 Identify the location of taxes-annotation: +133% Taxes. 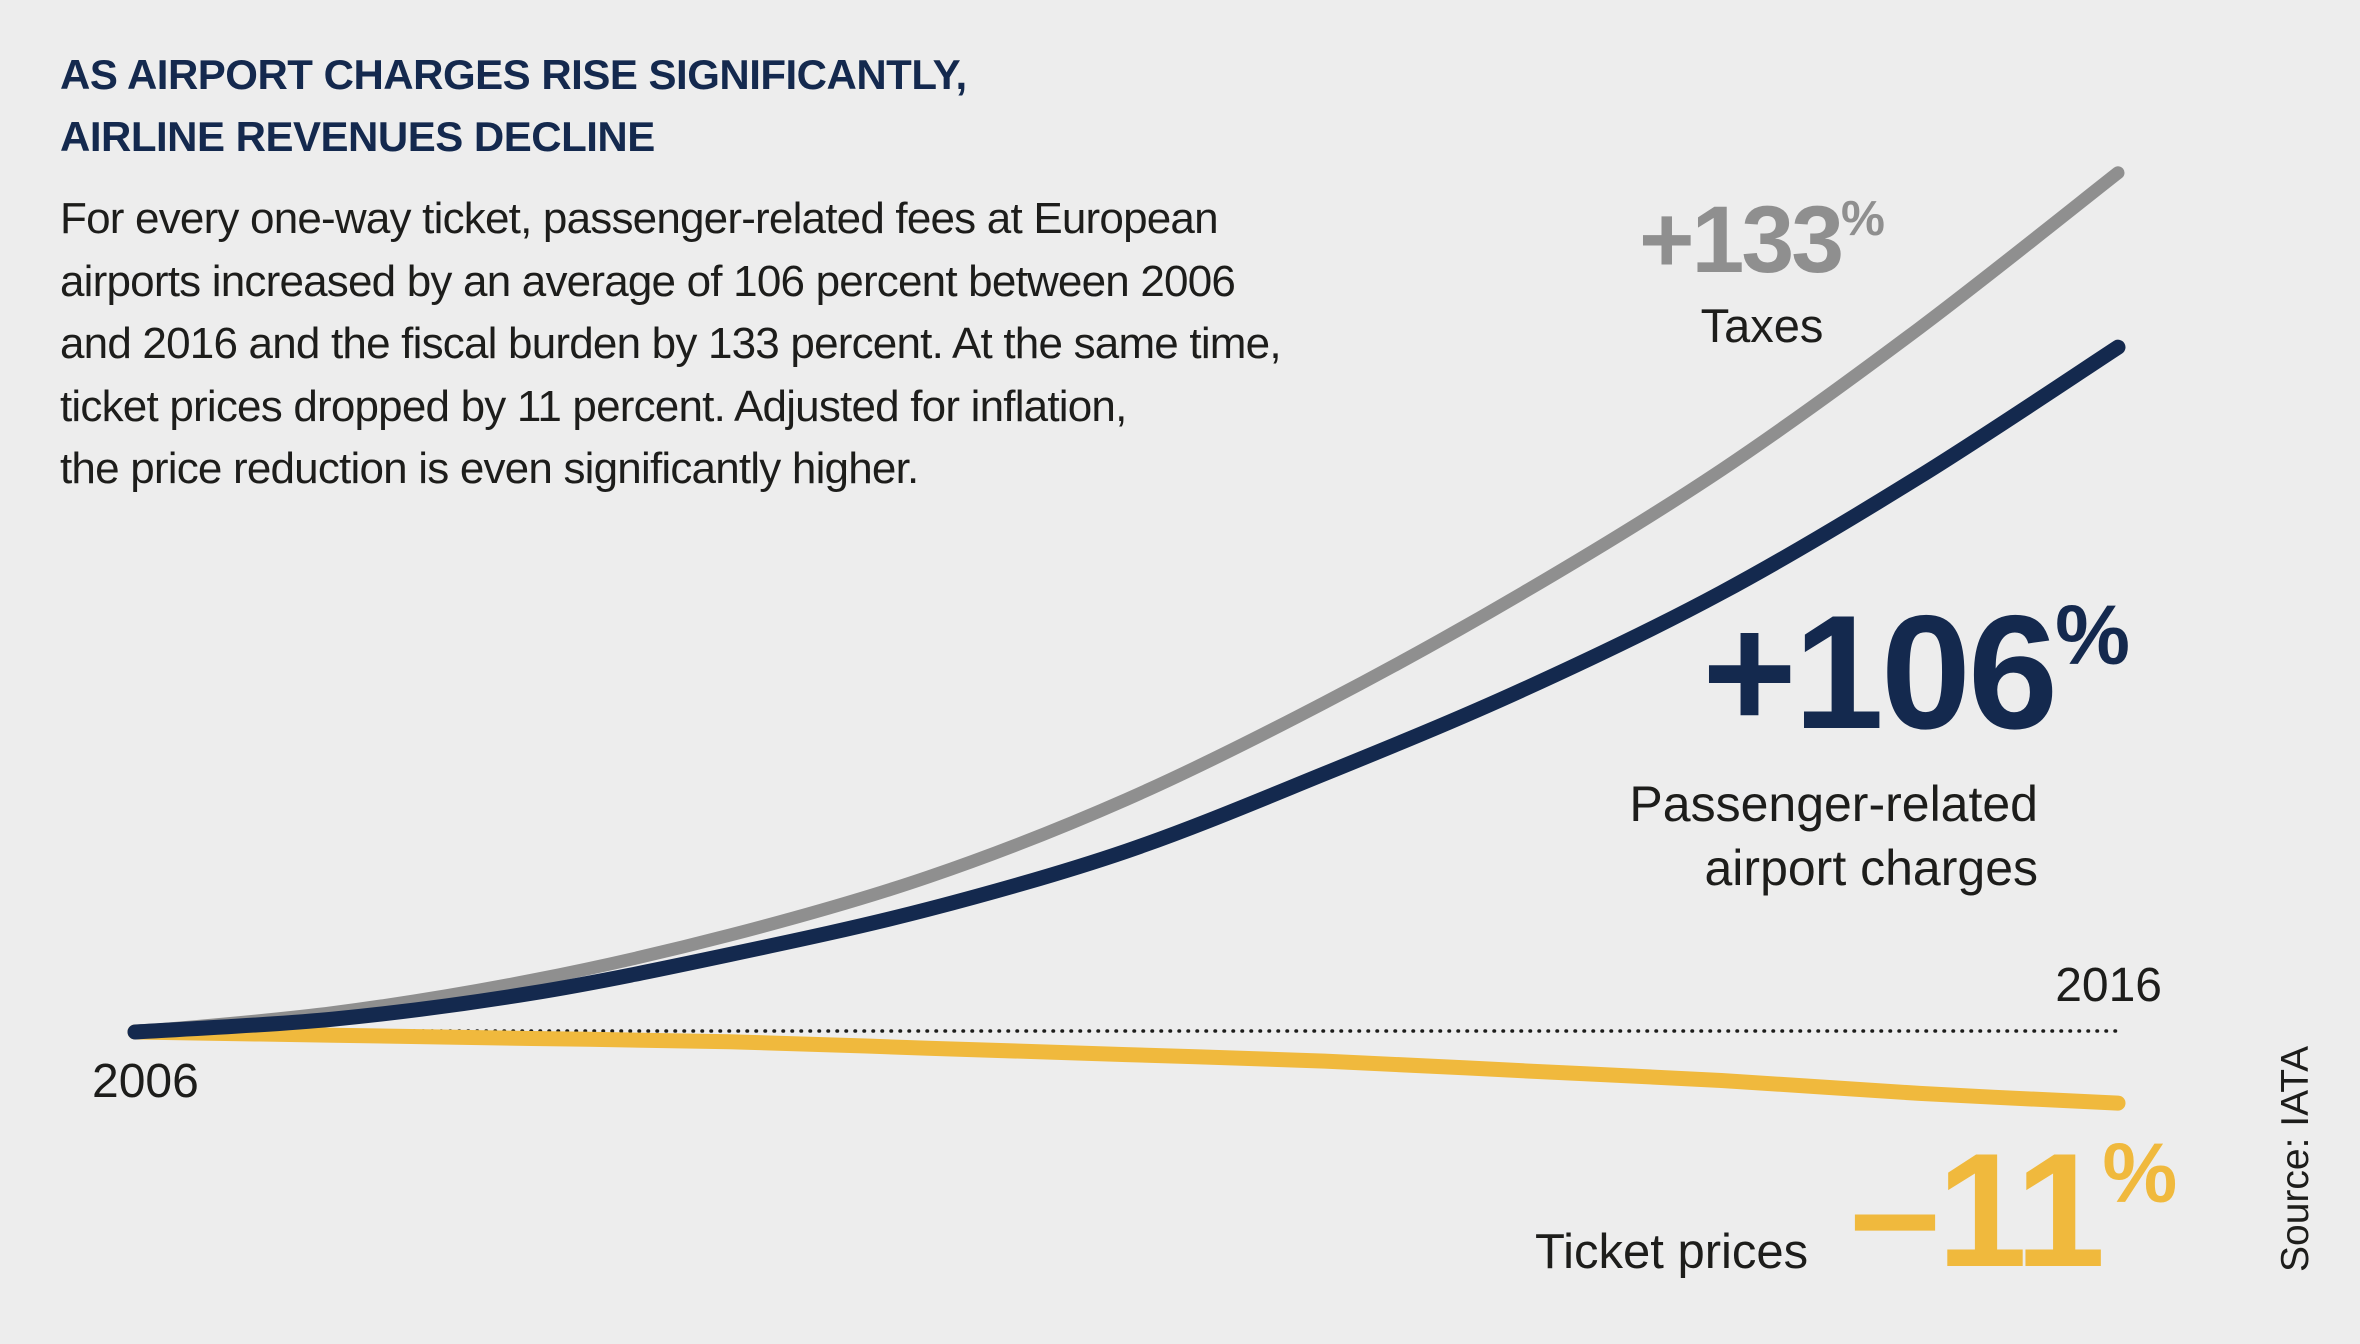
(1762, 273).